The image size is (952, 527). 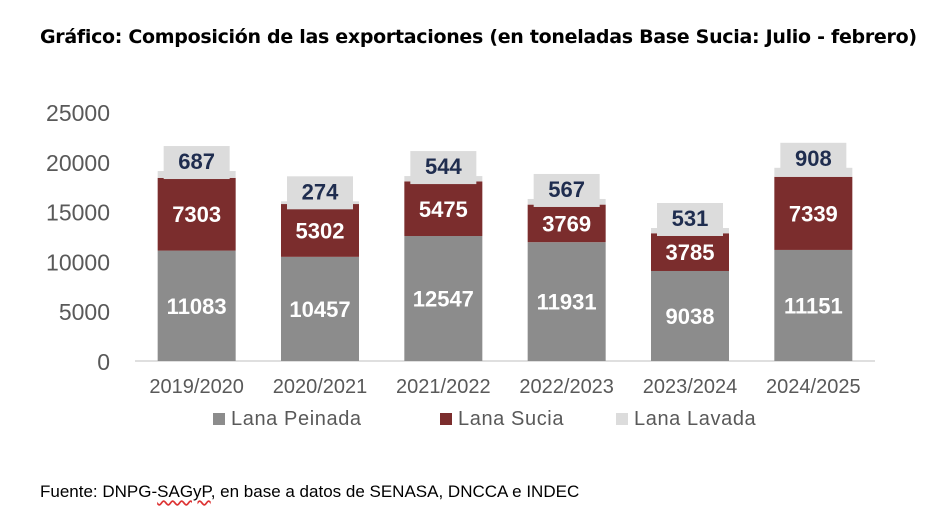 I want to click on x-tick-label: 2020/2021, so click(x=320, y=387).